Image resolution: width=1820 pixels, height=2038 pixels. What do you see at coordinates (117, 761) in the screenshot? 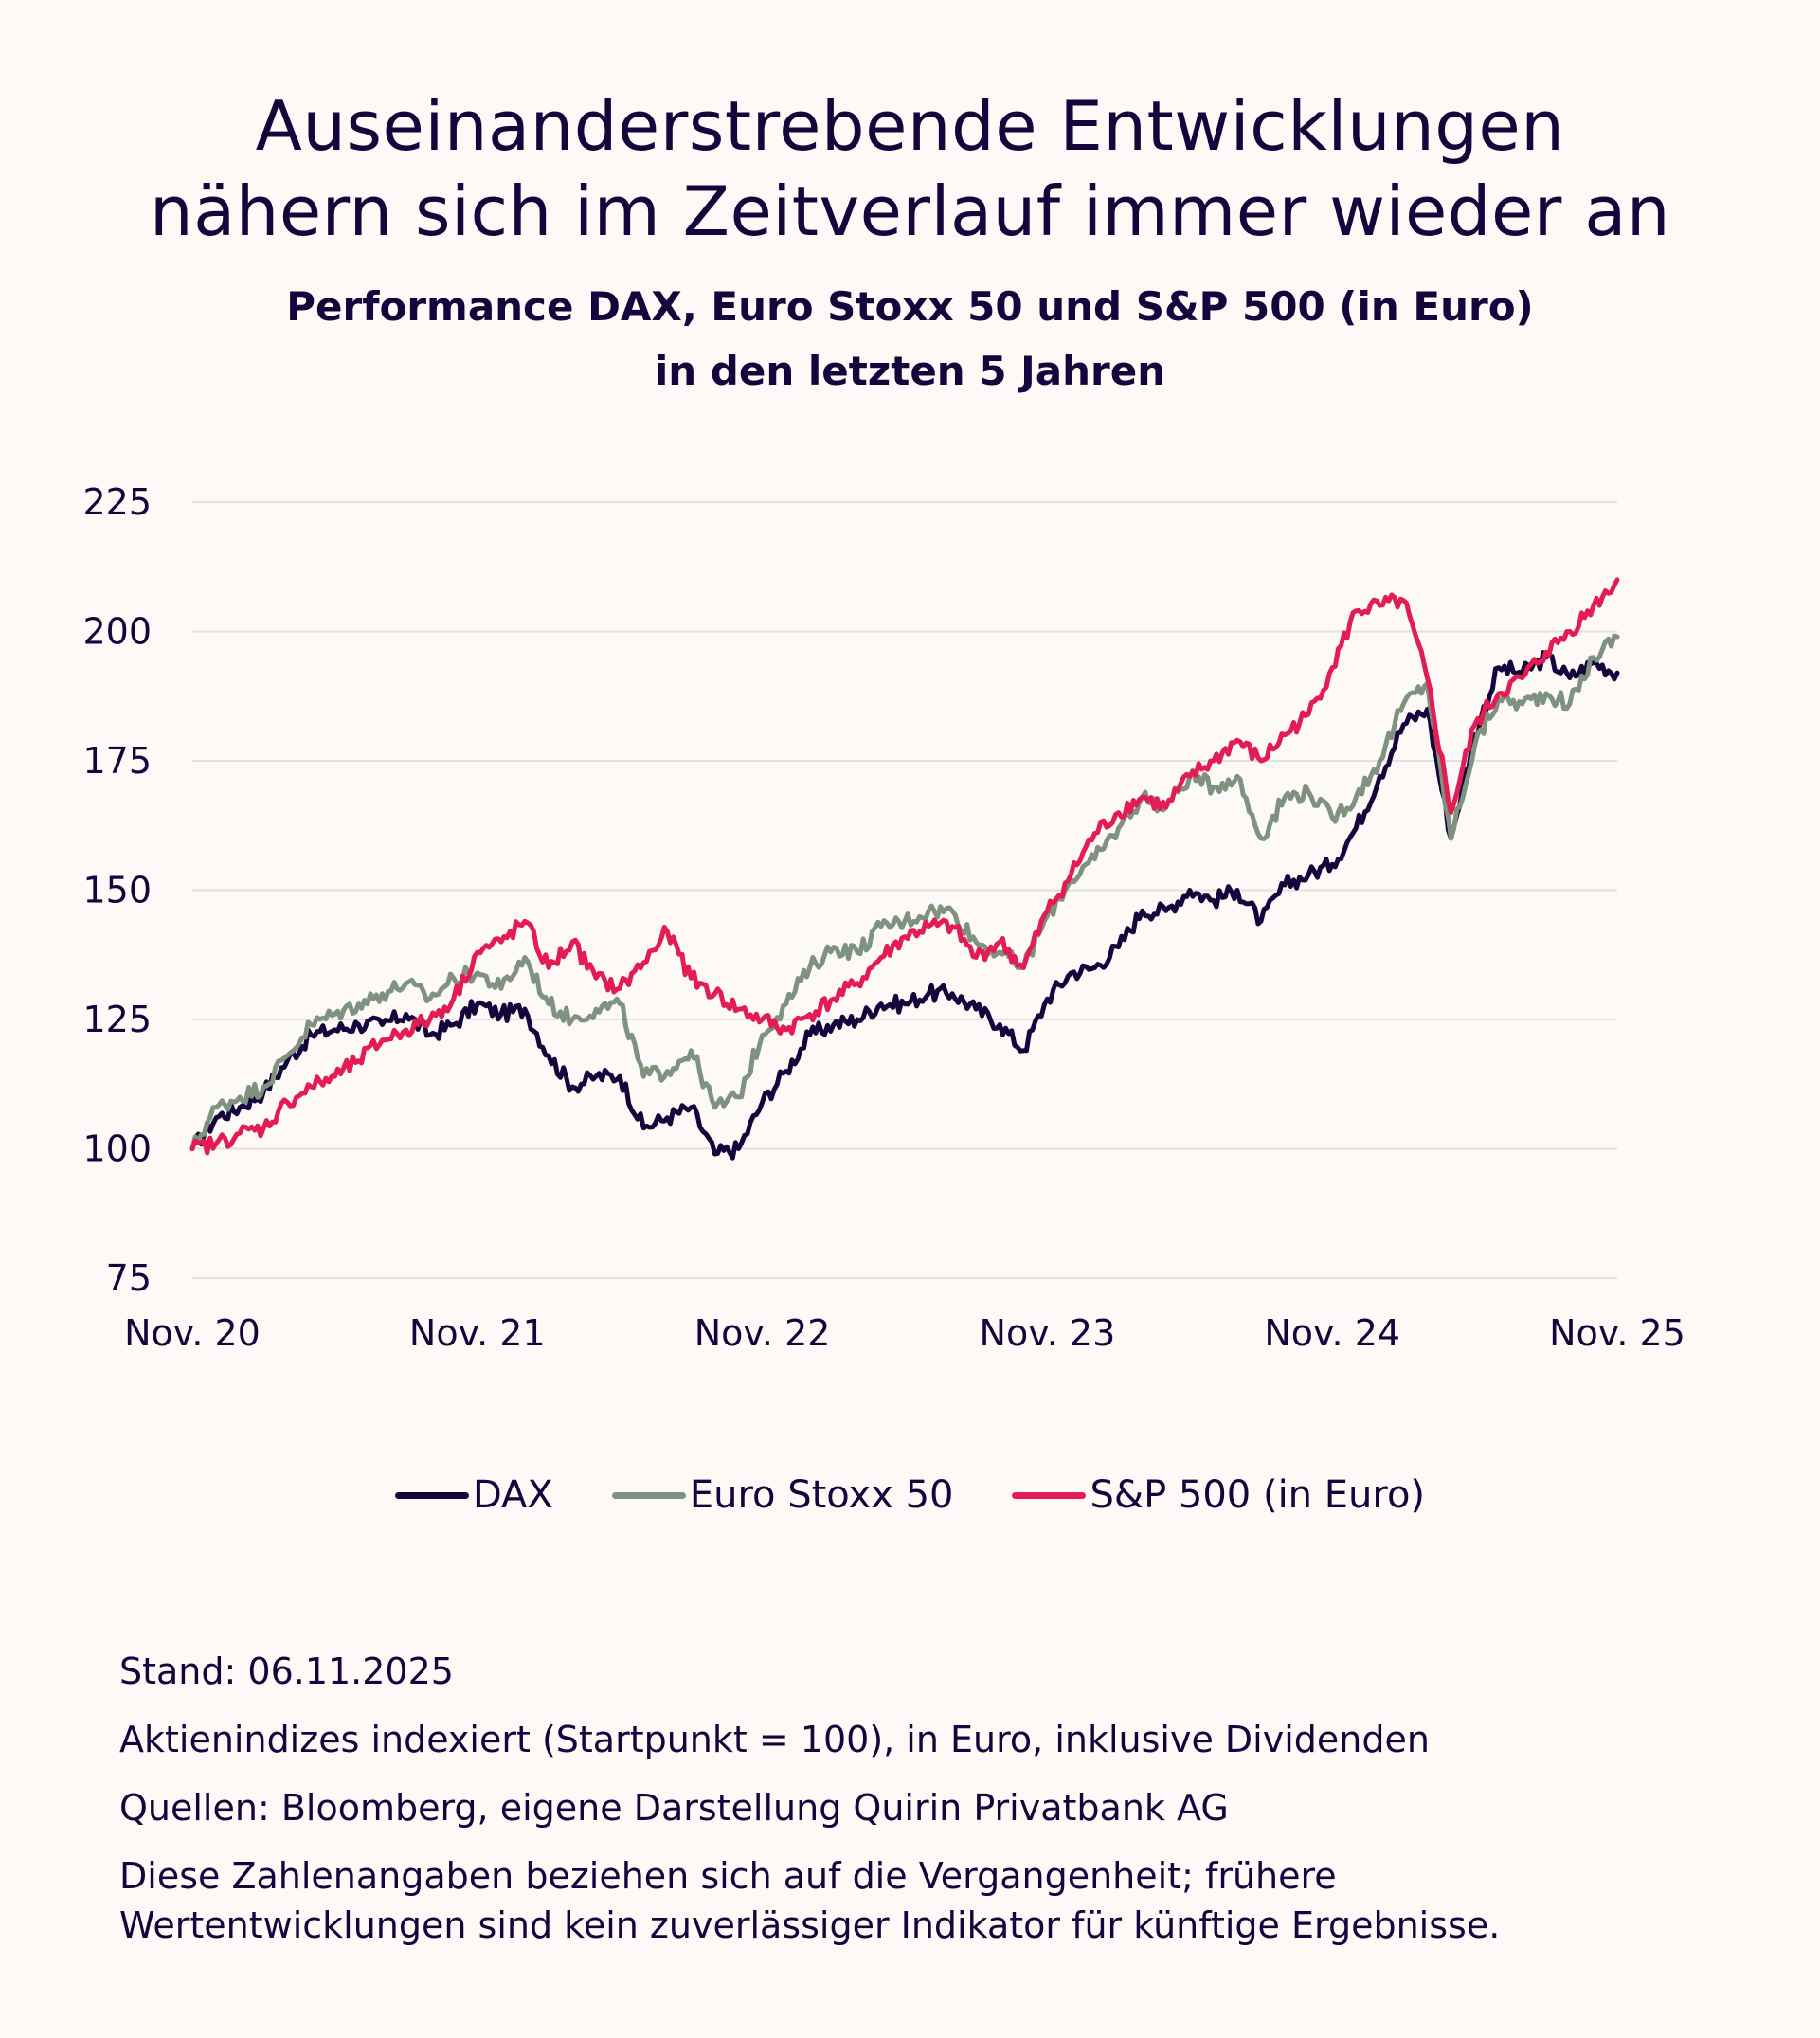
I see `y-tick-label: 175` at bounding box center [117, 761].